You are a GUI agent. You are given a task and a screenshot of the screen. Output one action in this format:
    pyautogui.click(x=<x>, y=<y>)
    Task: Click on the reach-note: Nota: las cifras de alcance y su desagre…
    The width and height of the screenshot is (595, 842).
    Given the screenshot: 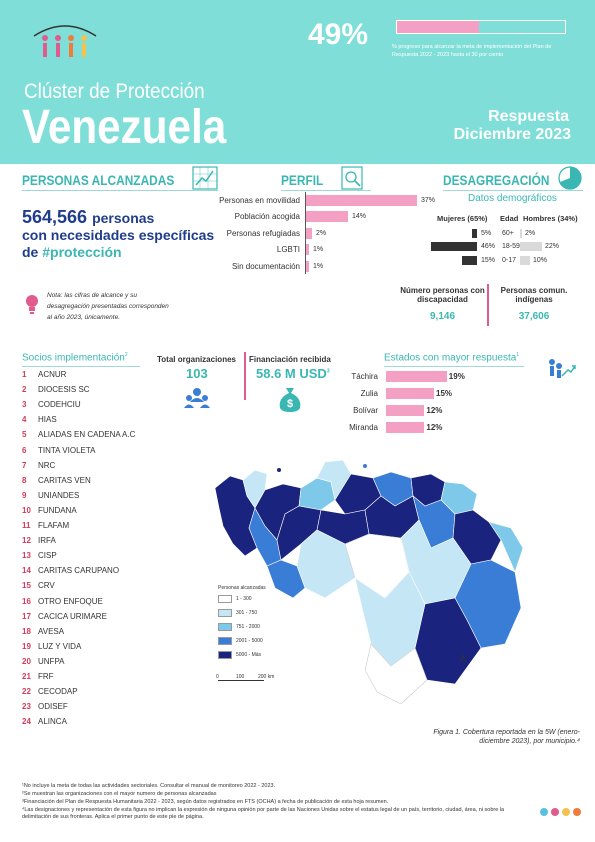 What is the action you would take?
    pyautogui.click(x=108, y=306)
    